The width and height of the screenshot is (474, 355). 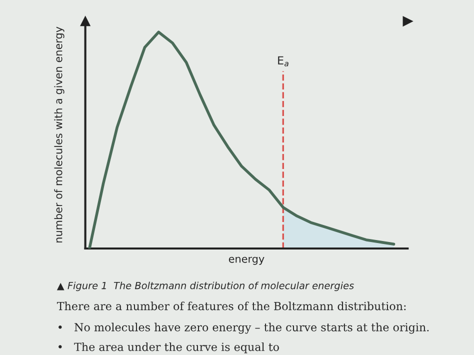 I want to click on text: • No molecules have zero energy – the curve starts at the origin., so click(x=243, y=328).